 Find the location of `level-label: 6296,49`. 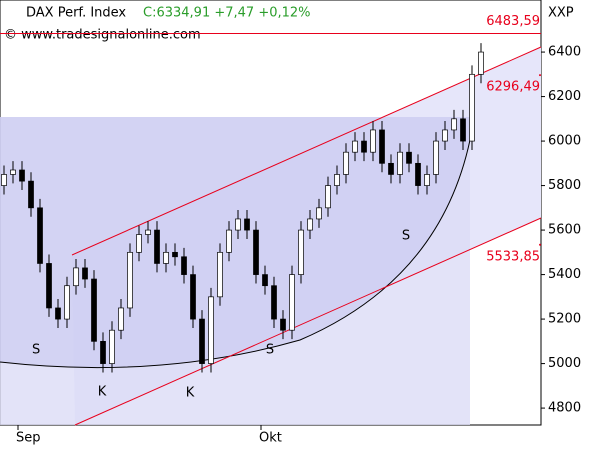

level-label: 6296,49 is located at coordinates (513, 87).